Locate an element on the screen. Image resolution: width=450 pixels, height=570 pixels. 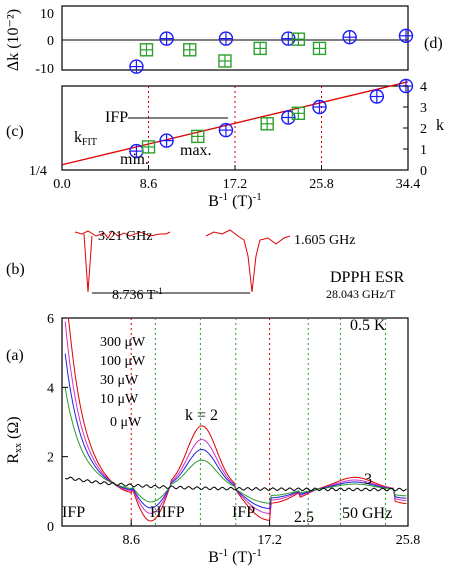
panel-a-xtick-1: 17.2 is located at coordinates (269, 540).